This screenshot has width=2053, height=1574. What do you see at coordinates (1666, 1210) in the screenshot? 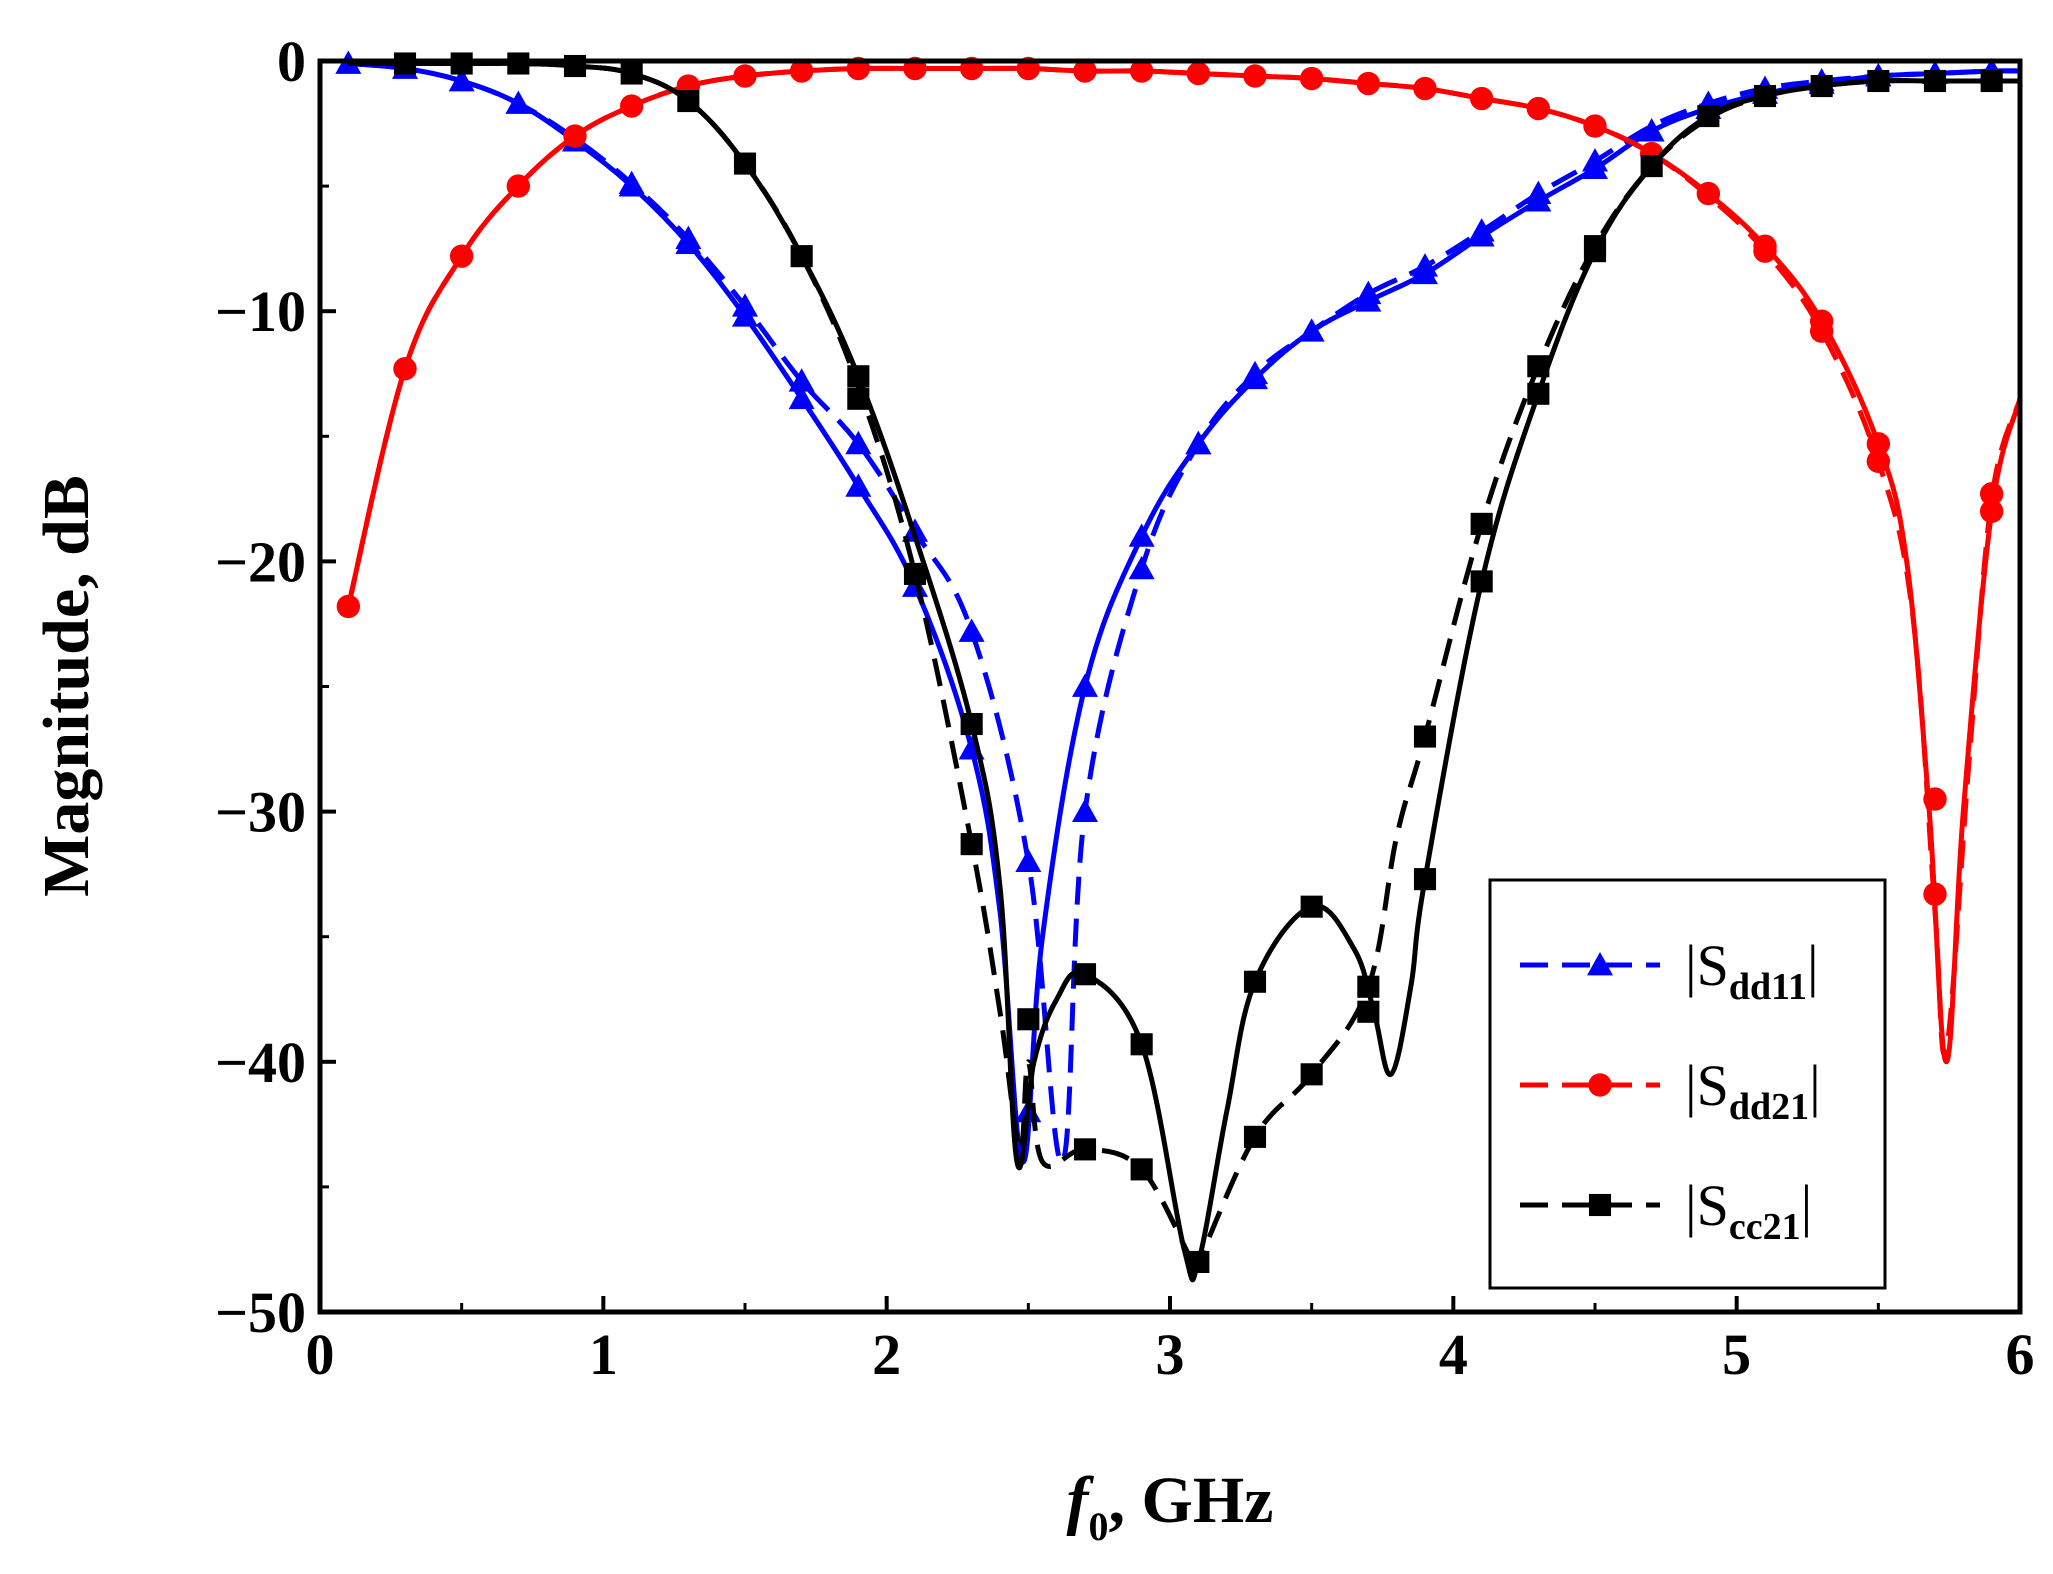
I see `legend-entry: |Scc21|` at bounding box center [1666, 1210].